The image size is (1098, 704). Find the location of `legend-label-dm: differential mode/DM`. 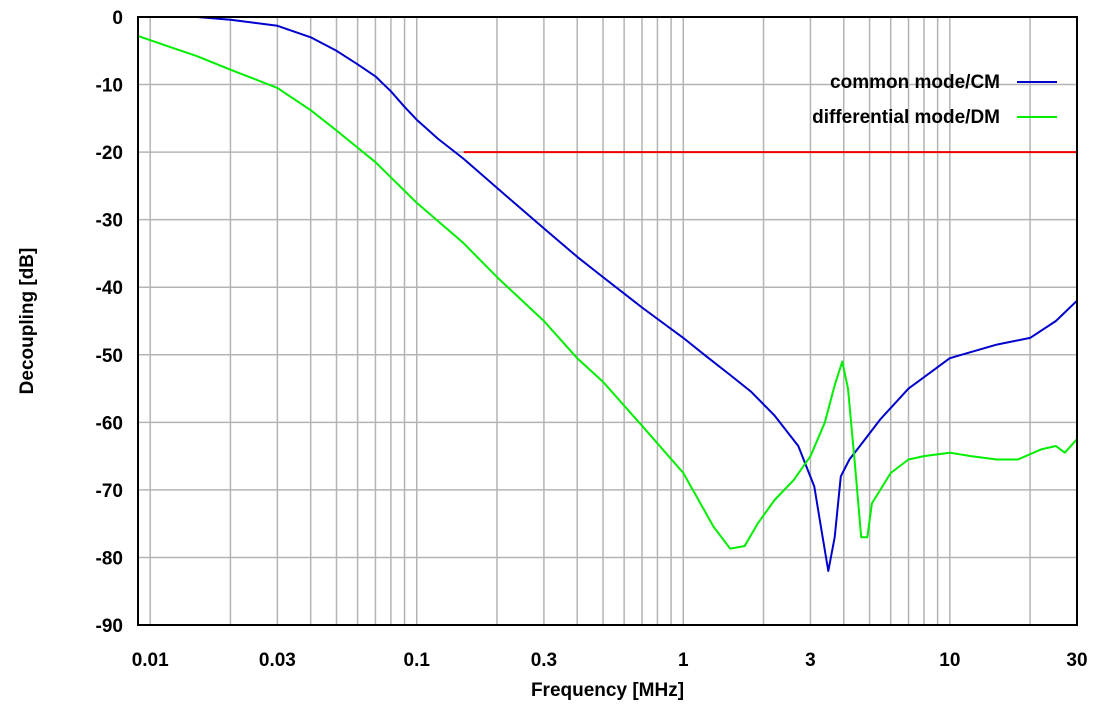

legend-label-dm: differential mode/DM is located at coordinates (906, 117).